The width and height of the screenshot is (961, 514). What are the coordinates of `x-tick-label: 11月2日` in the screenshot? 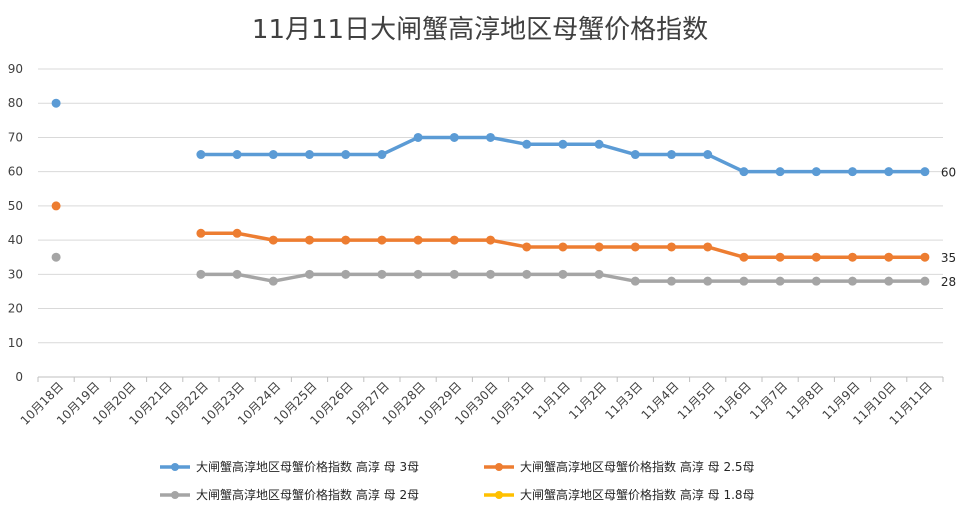 It's located at (587, 400).